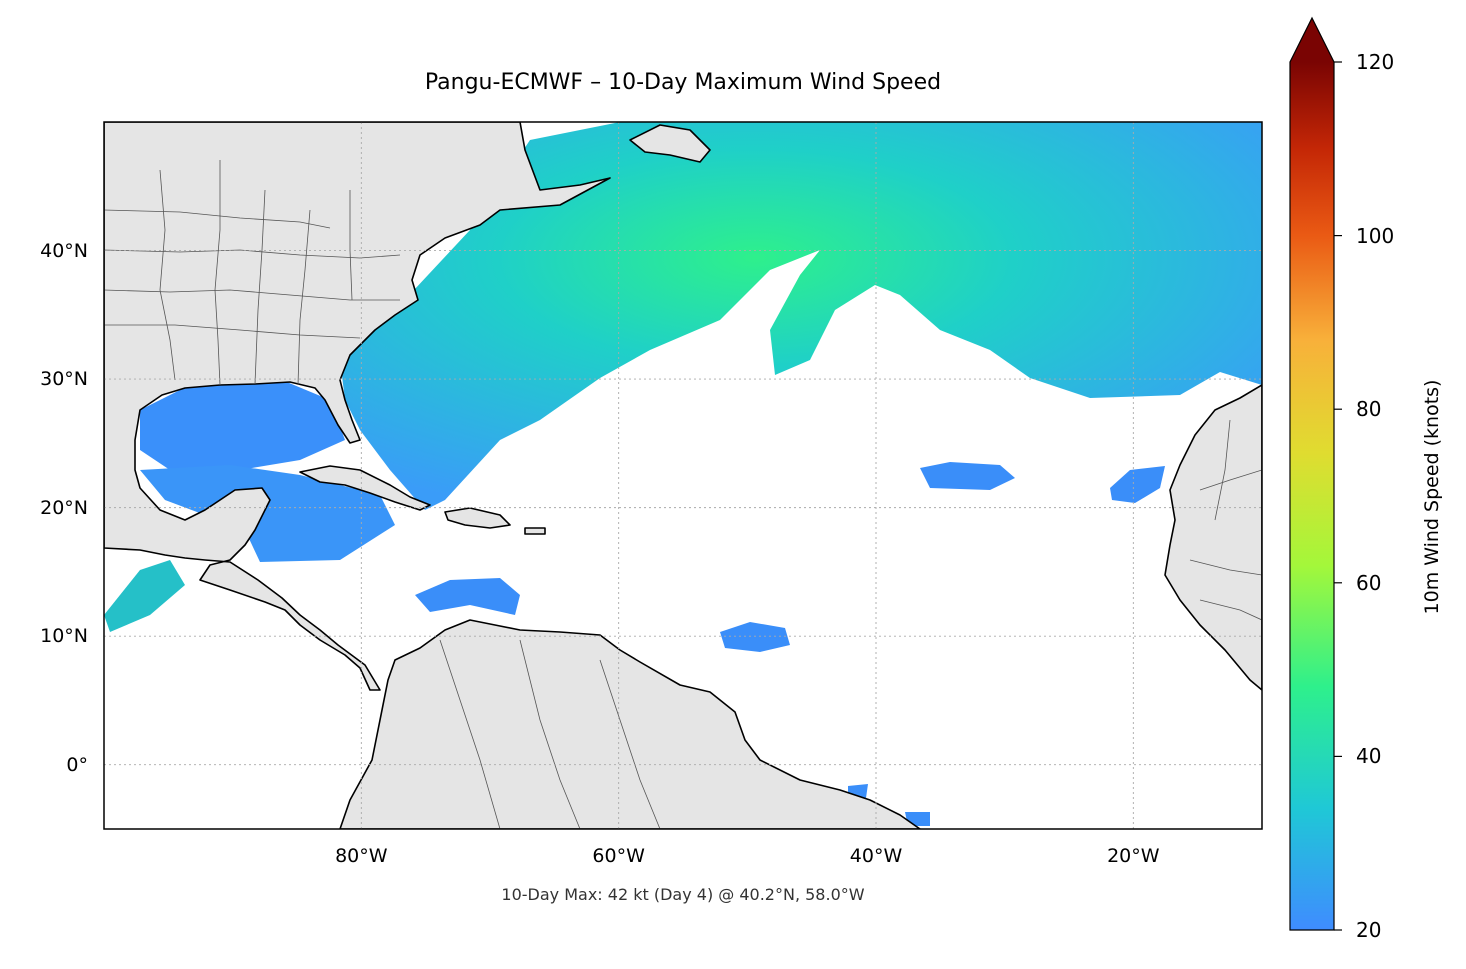 This screenshot has height=969, width=1466. I want to click on lat-tick-label: 40°N, so click(64, 250).